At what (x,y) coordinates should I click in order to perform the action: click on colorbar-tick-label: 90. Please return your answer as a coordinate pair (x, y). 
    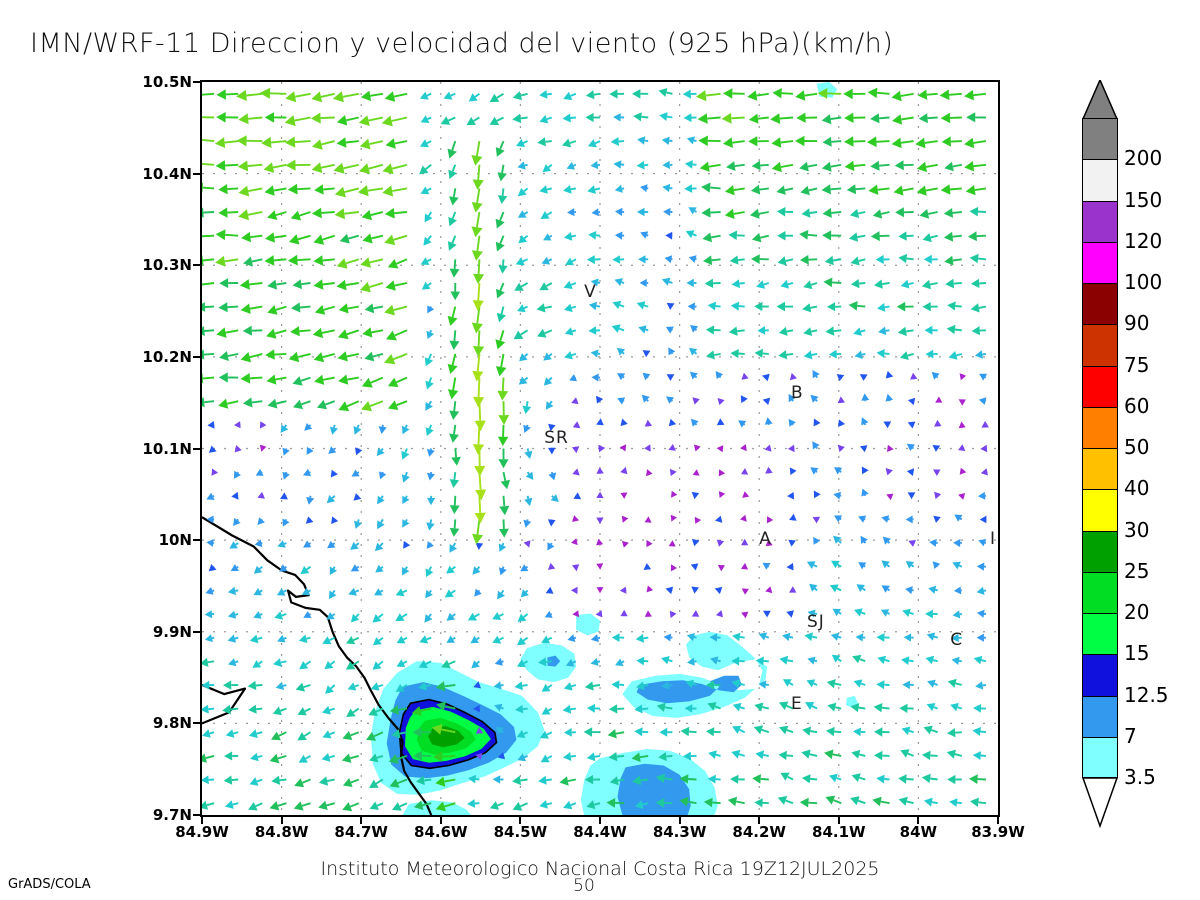
    Looking at the image, I should click on (1137, 323).